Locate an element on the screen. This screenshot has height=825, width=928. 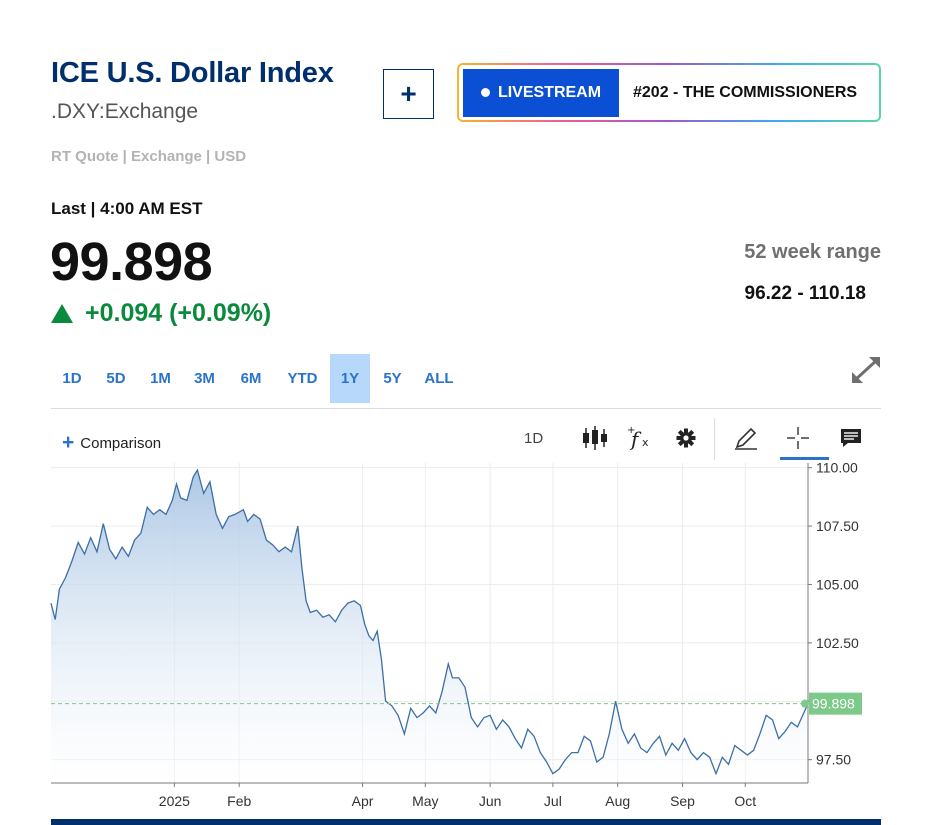
x-tick-label: Jul is located at coordinates (553, 801).